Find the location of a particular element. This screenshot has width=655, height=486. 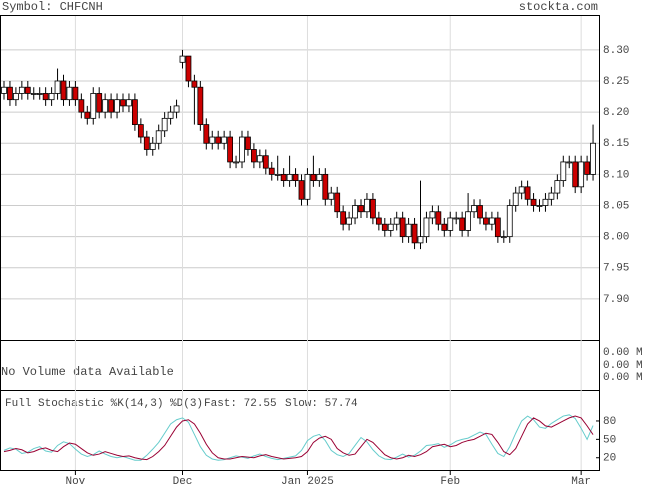

y-tick-label: 8.20 is located at coordinates (616, 113).